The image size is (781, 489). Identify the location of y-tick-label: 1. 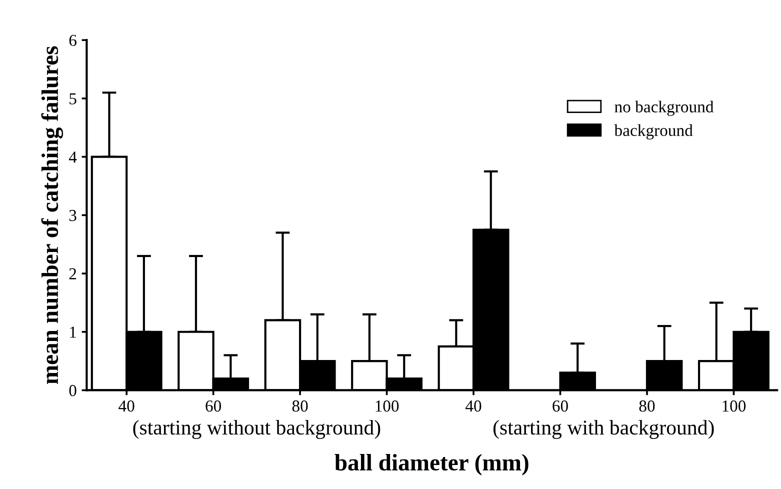
(73, 332).